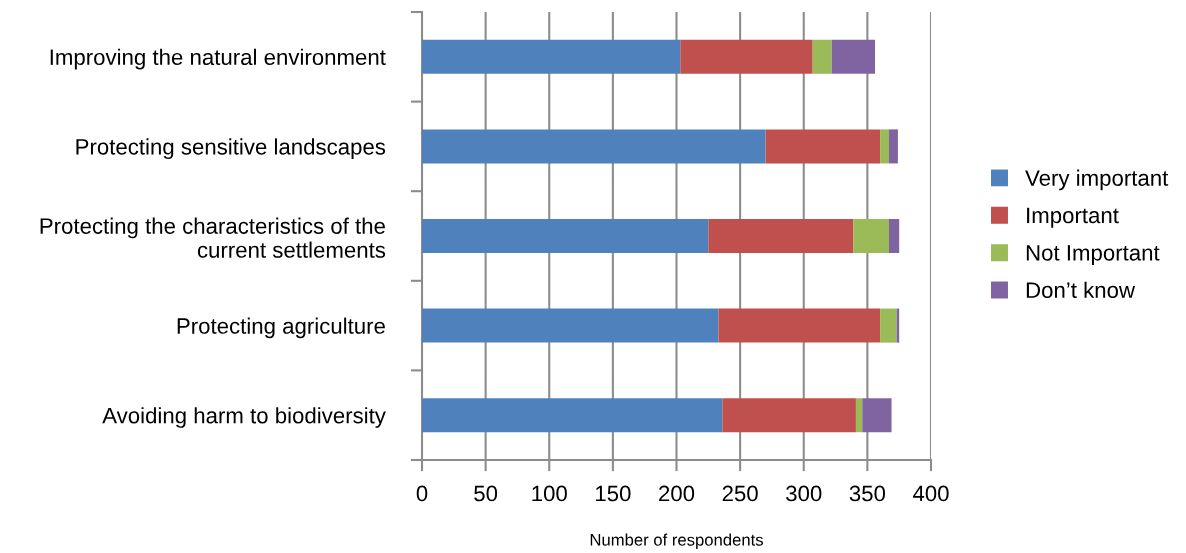  I want to click on x-tick-label: 0, so click(422, 493).